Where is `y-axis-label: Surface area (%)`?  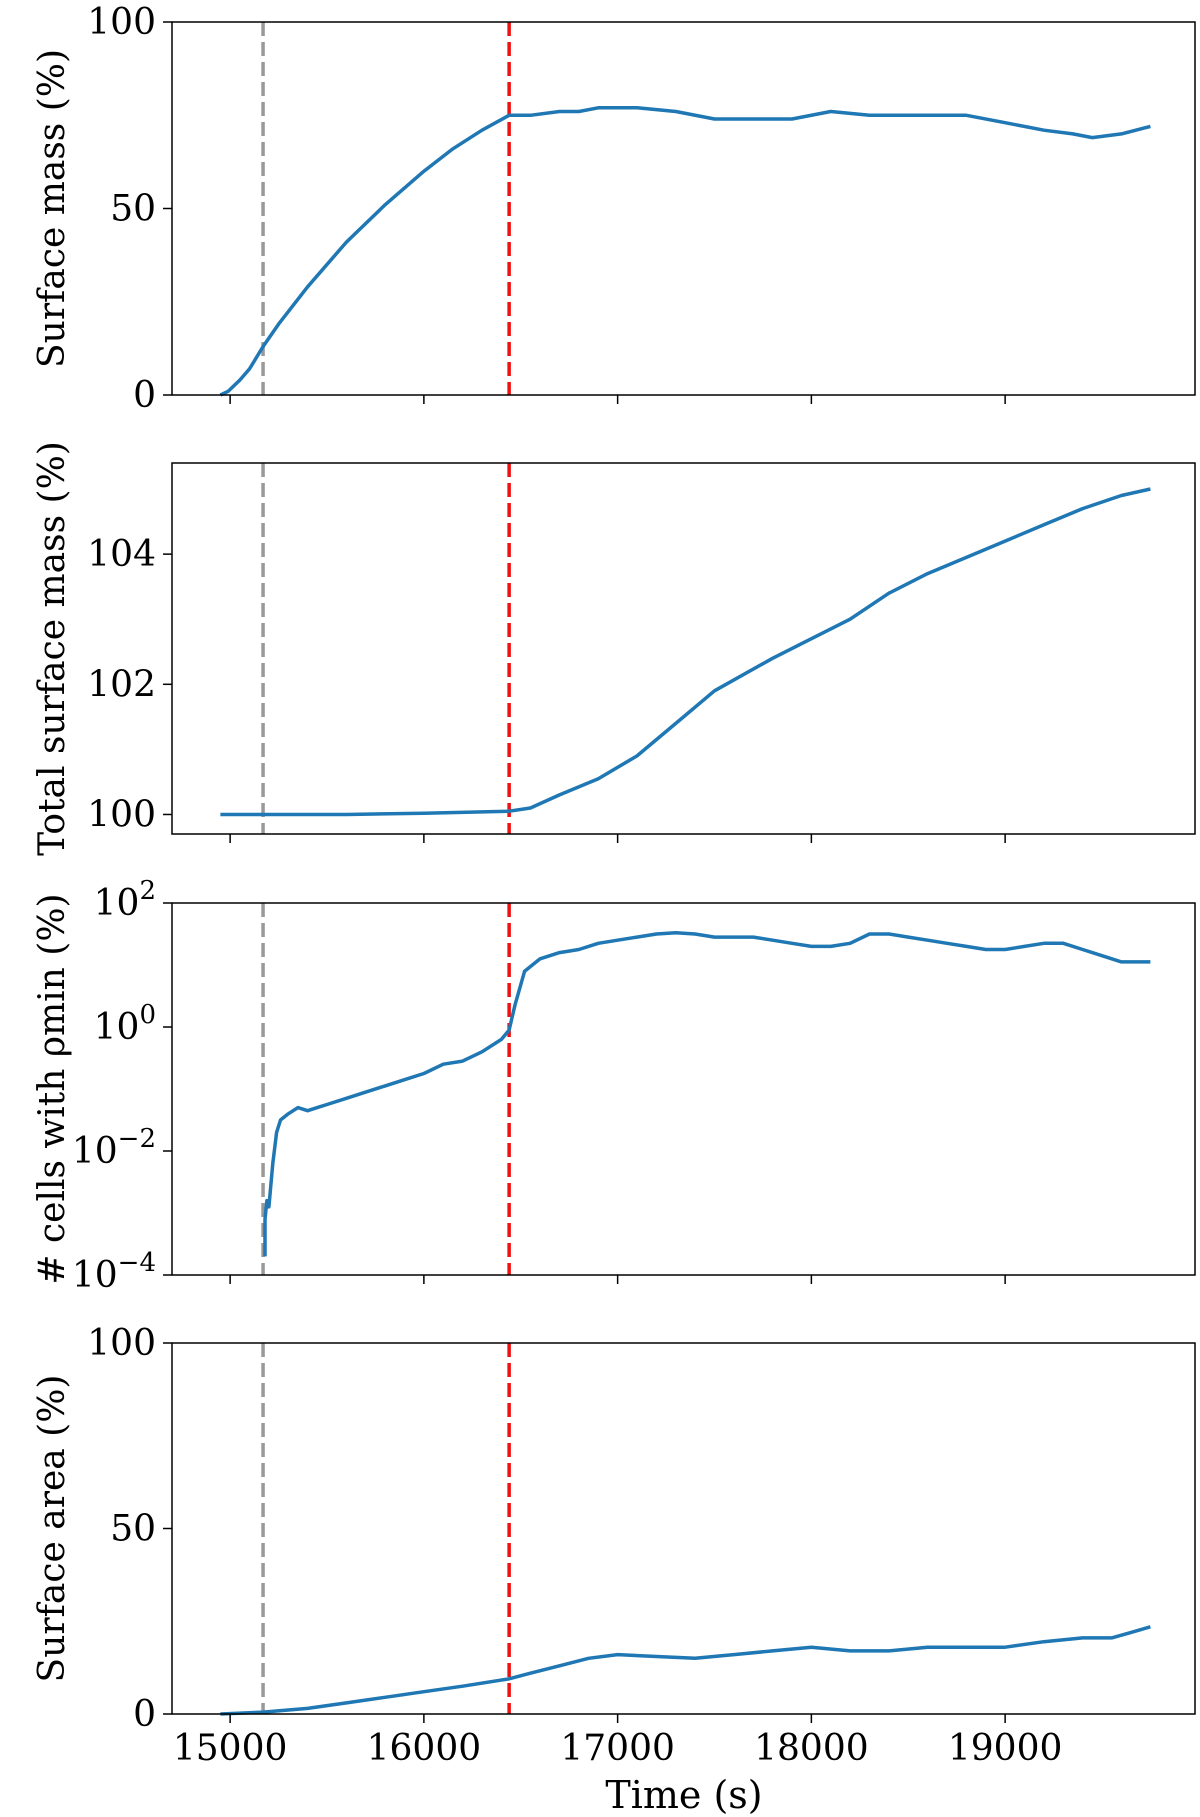 y-axis-label: Surface area (%) is located at coordinates (52, 1529).